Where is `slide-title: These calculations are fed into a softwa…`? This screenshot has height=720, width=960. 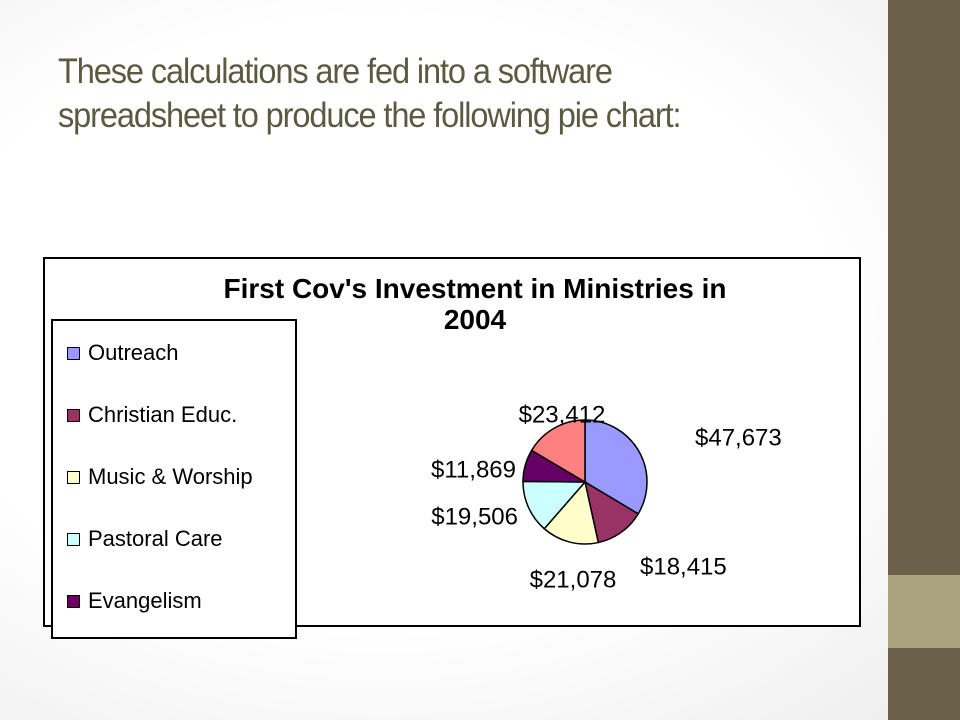
slide-title: These calculations are fed into a softwa… is located at coordinates (430, 94).